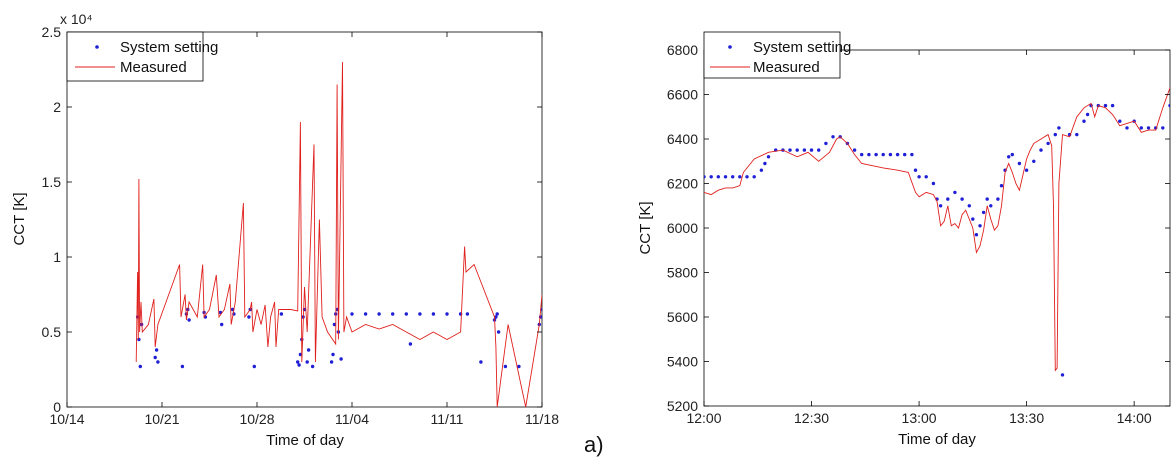  What do you see at coordinates (682, 139) in the screenshot?
I see `right-y-tick-label: 6400` at bounding box center [682, 139].